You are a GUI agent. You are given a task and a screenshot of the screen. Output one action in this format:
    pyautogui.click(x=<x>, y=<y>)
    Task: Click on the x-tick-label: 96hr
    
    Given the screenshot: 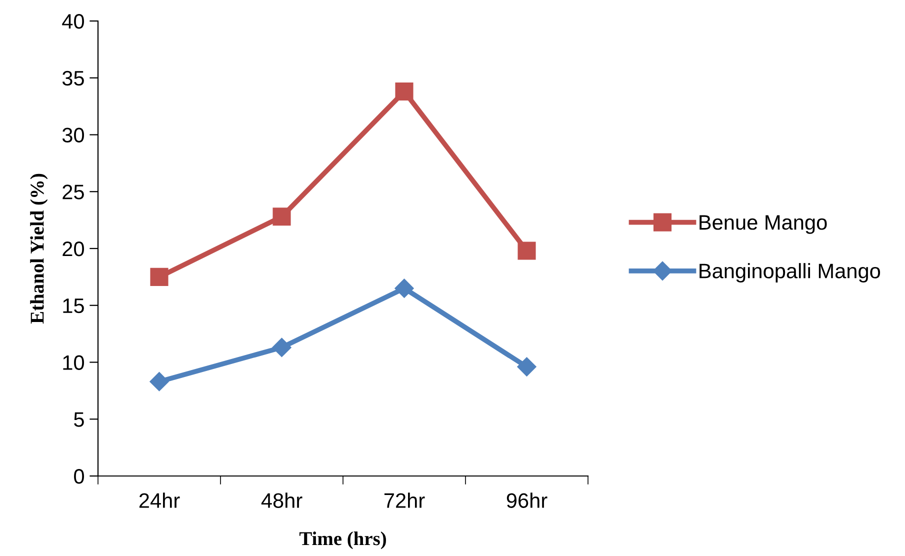 What is the action you would take?
    pyautogui.click(x=527, y=500)
    